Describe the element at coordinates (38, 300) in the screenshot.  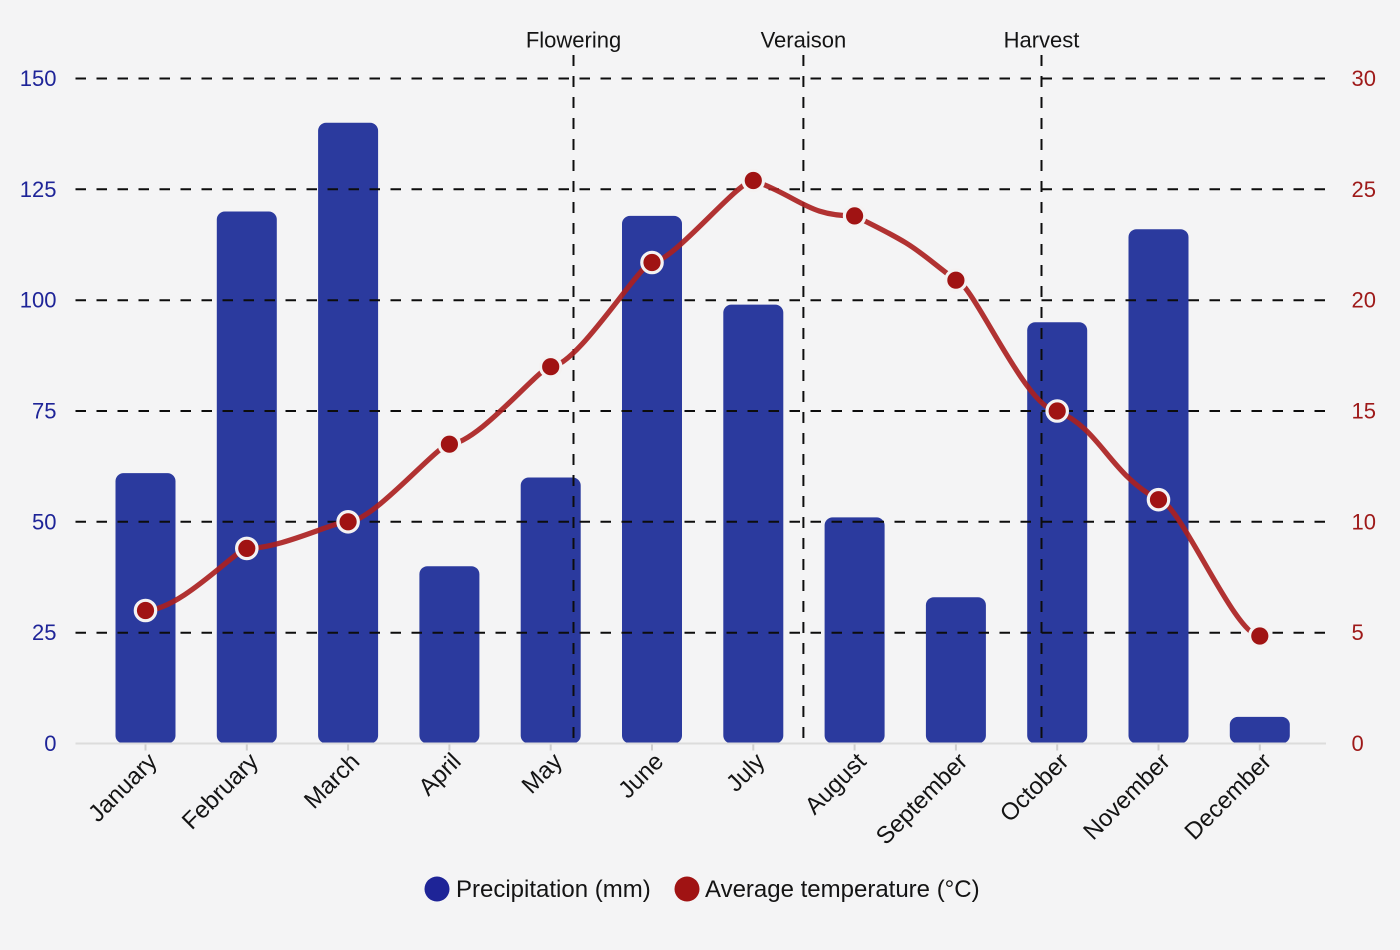
I see `svg-text: 100` at that location.